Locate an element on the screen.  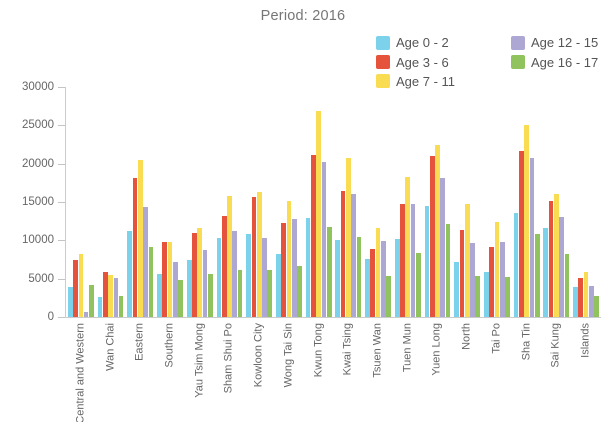
x-axis-label: Central and Western is located at coordinates (80, 372).